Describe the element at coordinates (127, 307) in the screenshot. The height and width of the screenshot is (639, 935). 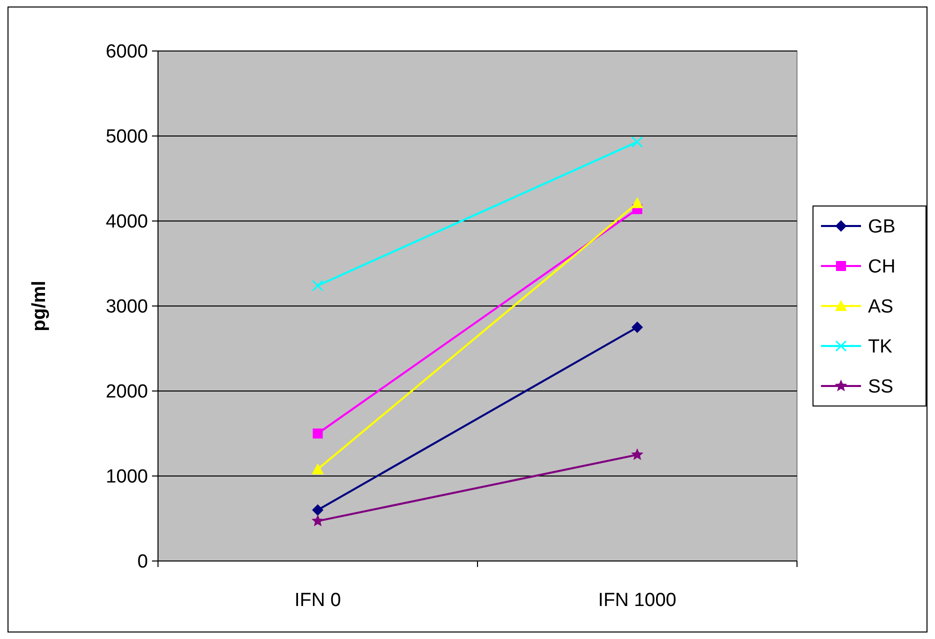
I see `y-tick-label: 3000` at that location.